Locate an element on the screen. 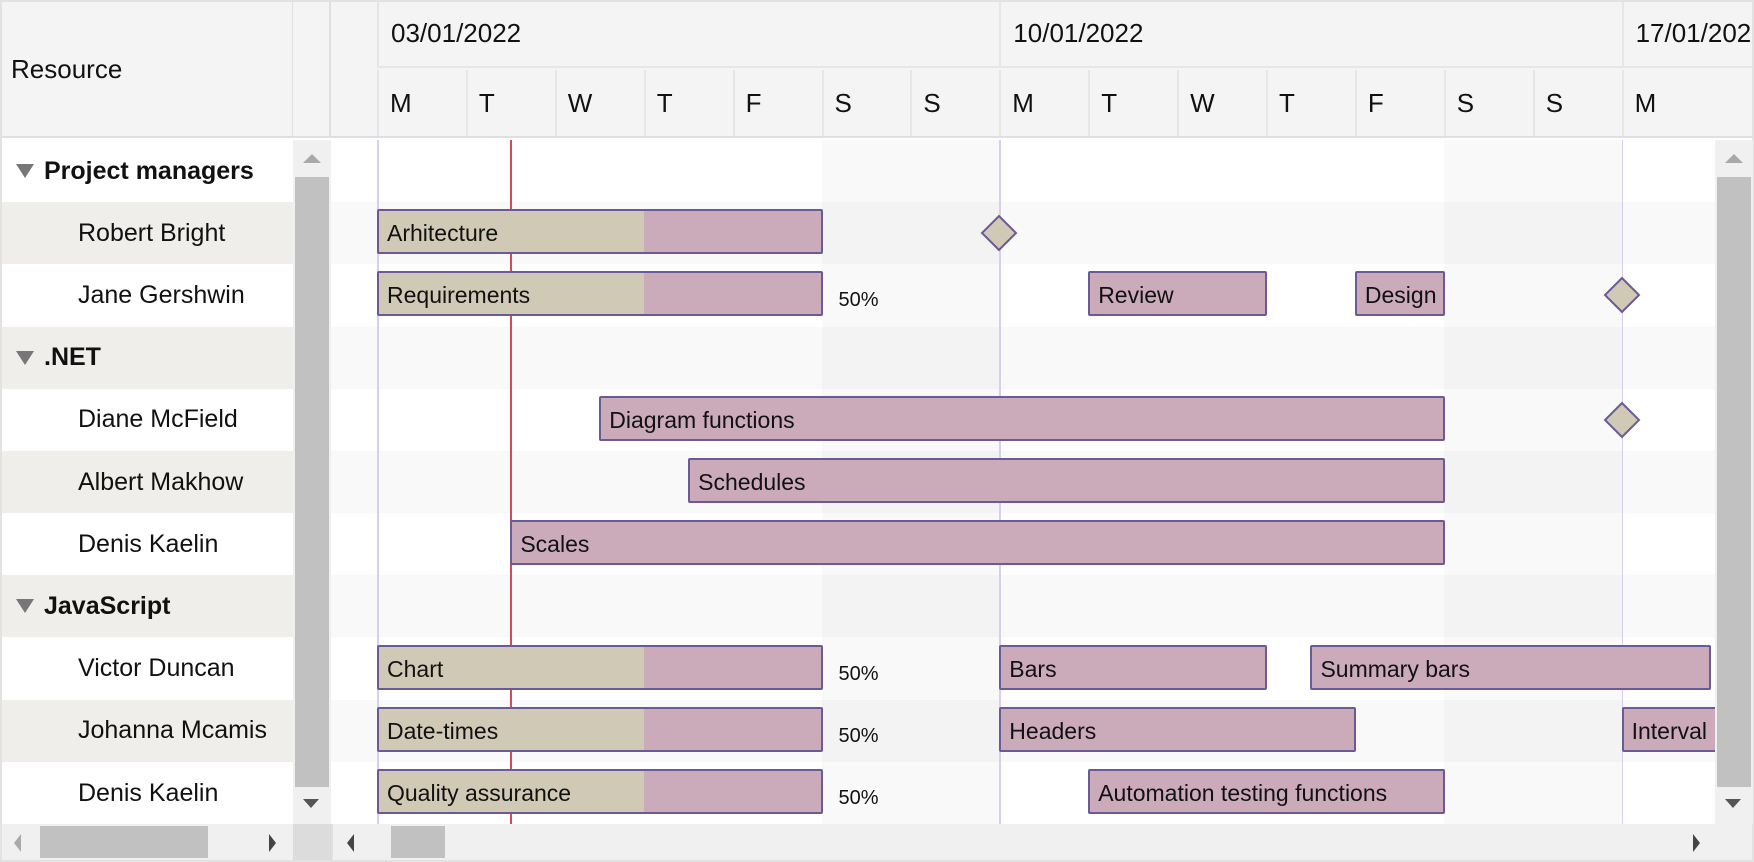 This screenshot has height=862, width=1754. task-label: Automation testing functions is located at coordinates (1243, 793).